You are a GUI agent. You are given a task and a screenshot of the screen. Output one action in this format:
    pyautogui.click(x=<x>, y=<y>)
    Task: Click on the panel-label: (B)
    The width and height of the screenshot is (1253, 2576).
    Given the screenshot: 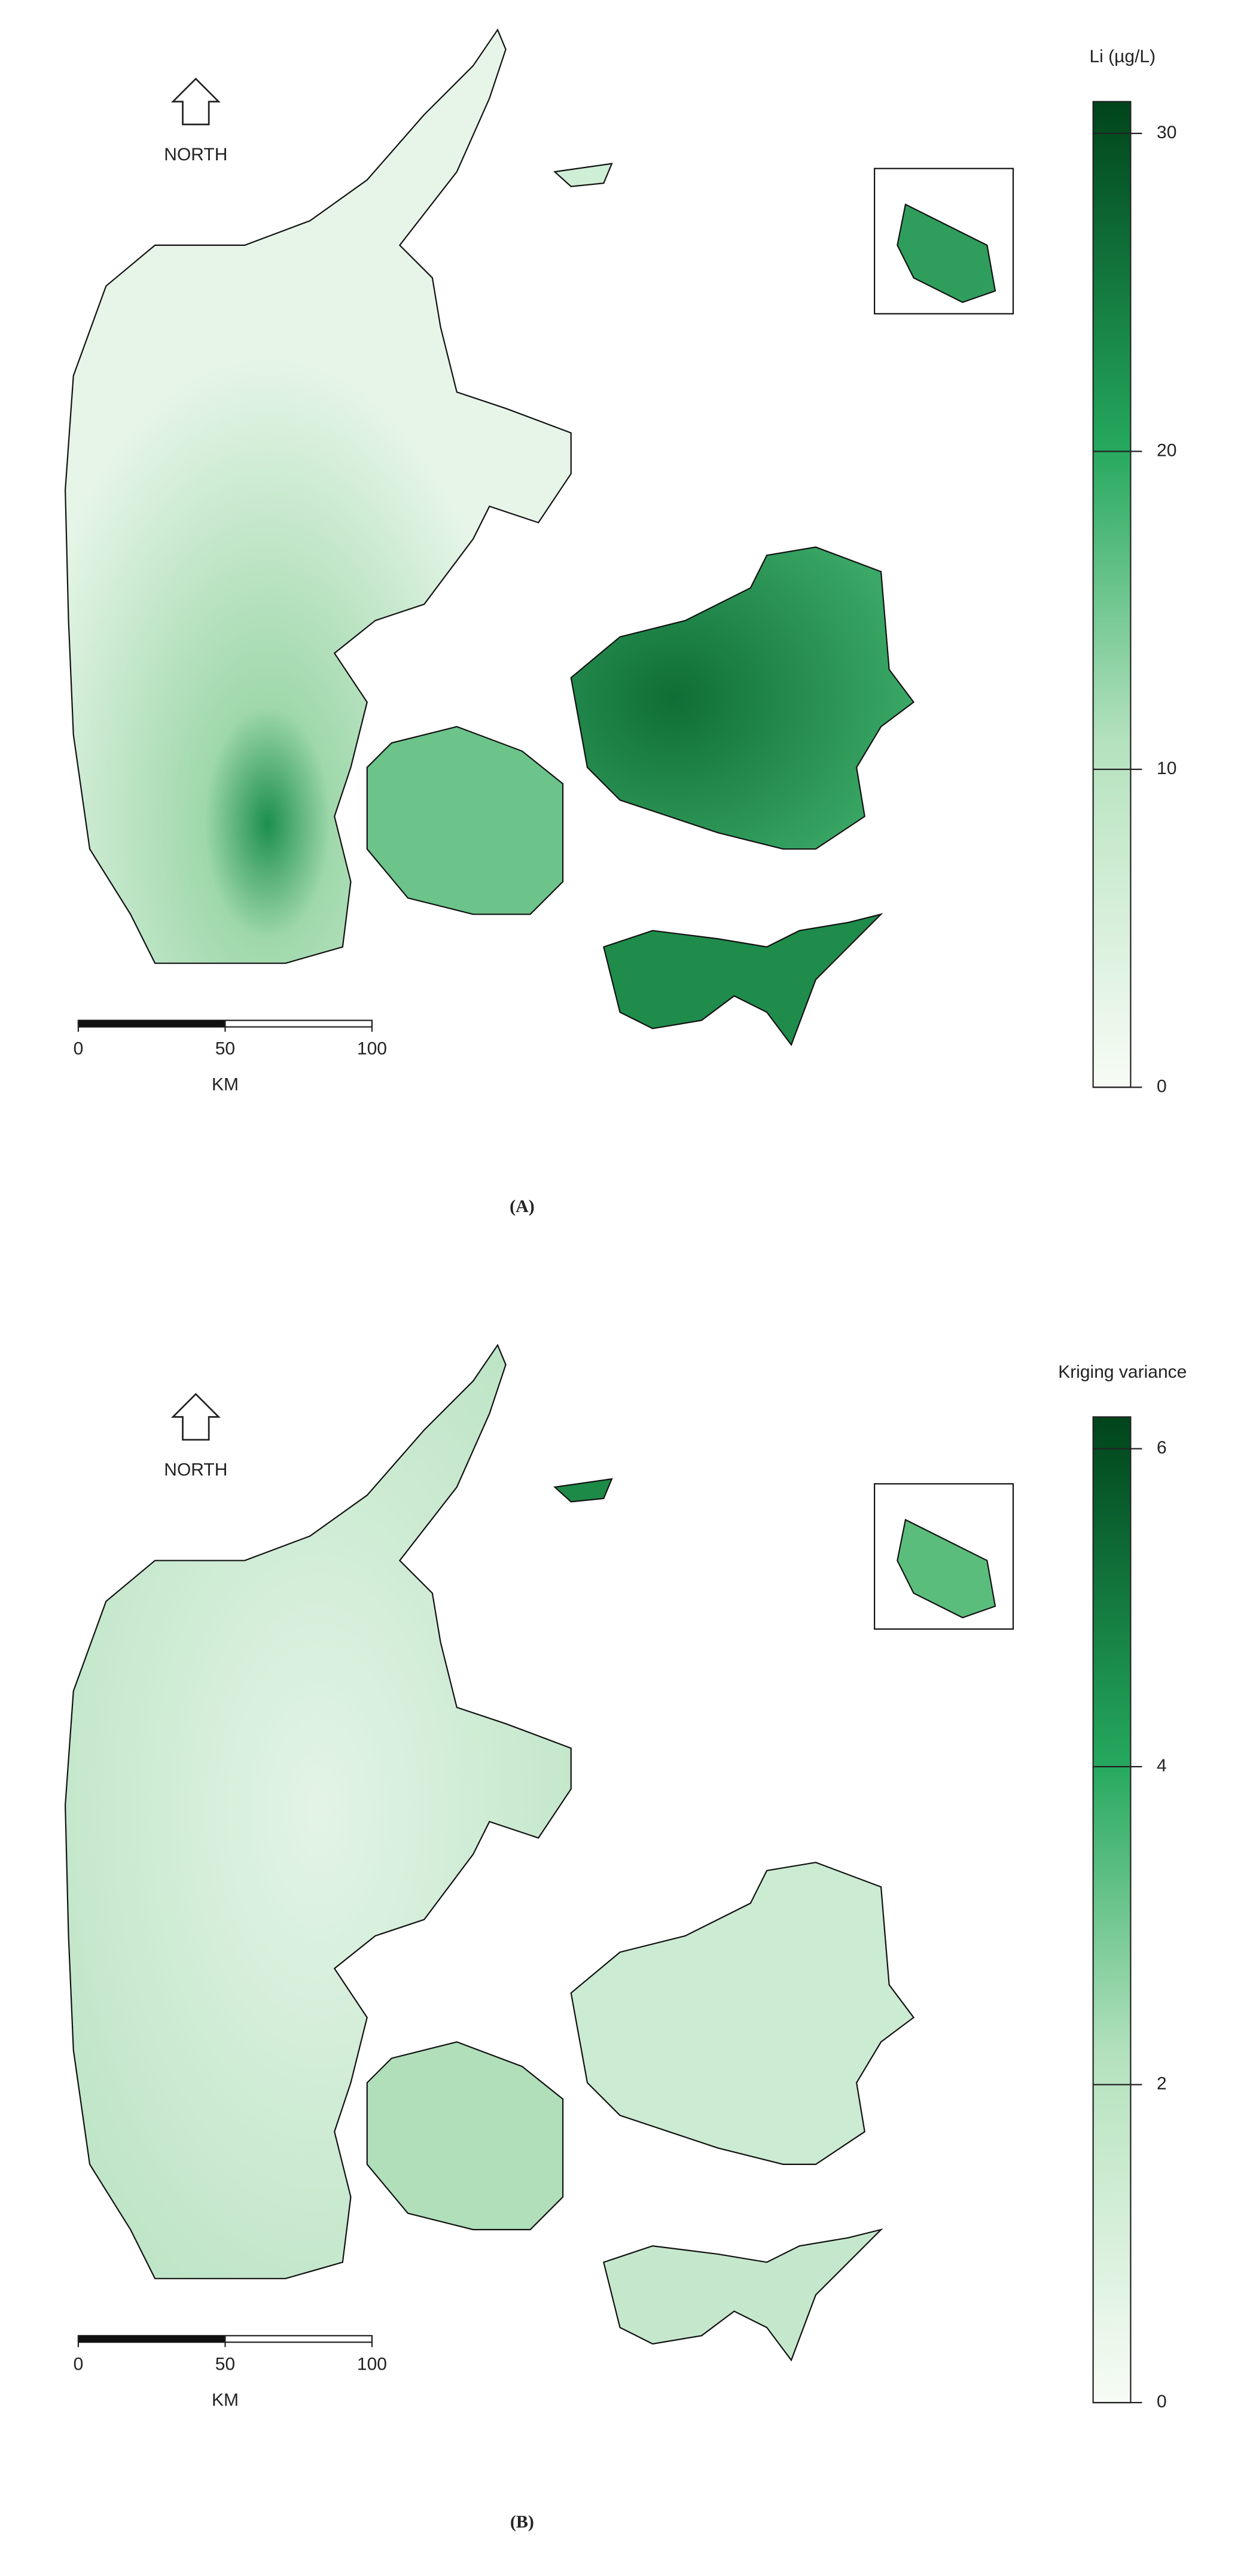 What is the action you would take?
    pyautogui.click(x=522, y=2522)
    